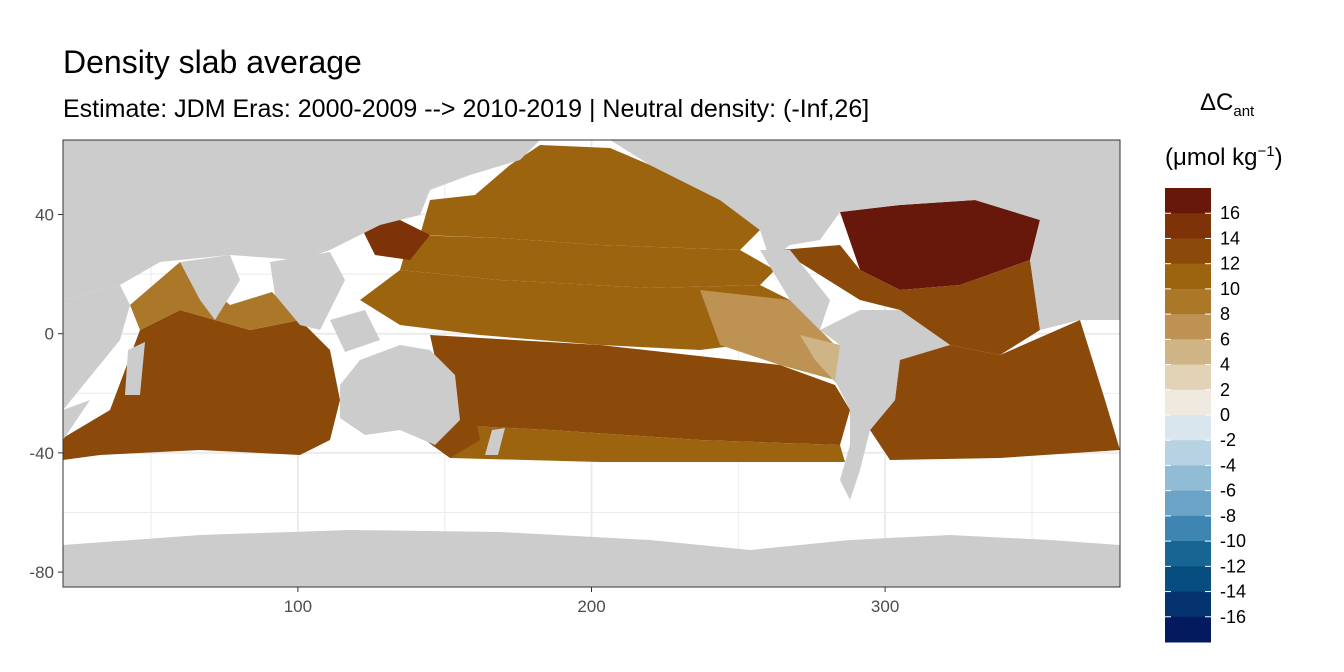 This screenshot has width=1344, height=672. I want to click on region-kuroshio, so click(395, 240).